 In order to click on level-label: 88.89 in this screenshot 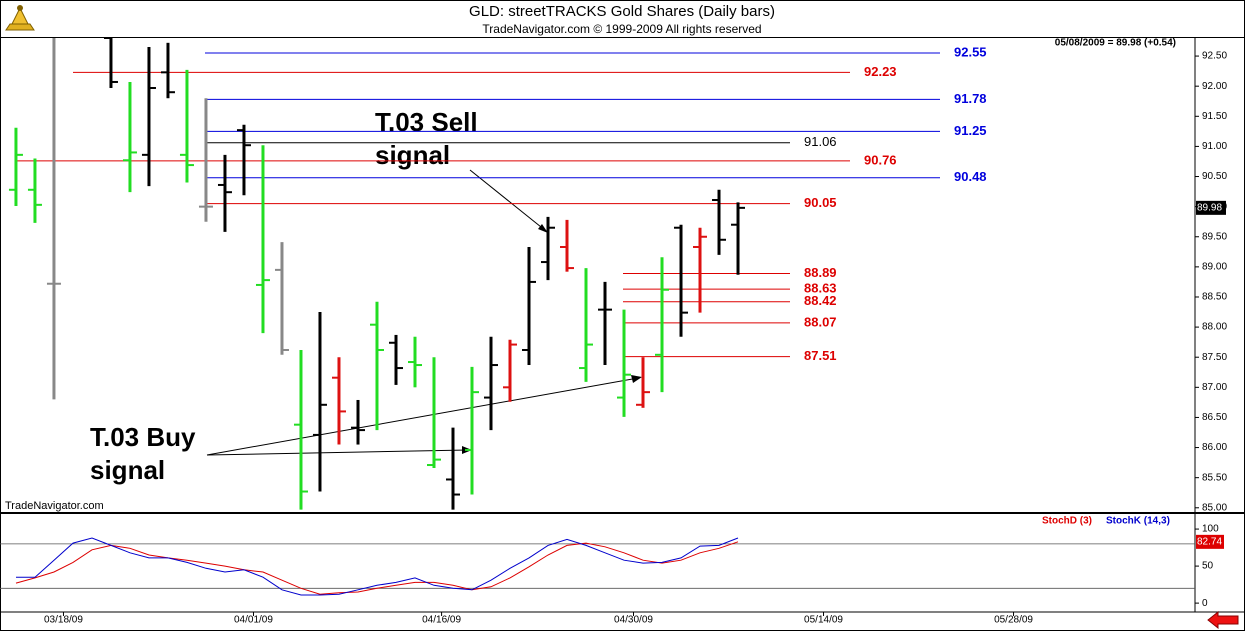, I will do `click(820, 272)`.